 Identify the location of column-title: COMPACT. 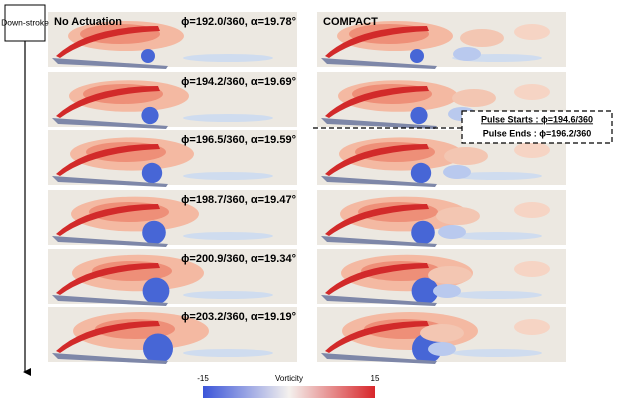
(350, 22).